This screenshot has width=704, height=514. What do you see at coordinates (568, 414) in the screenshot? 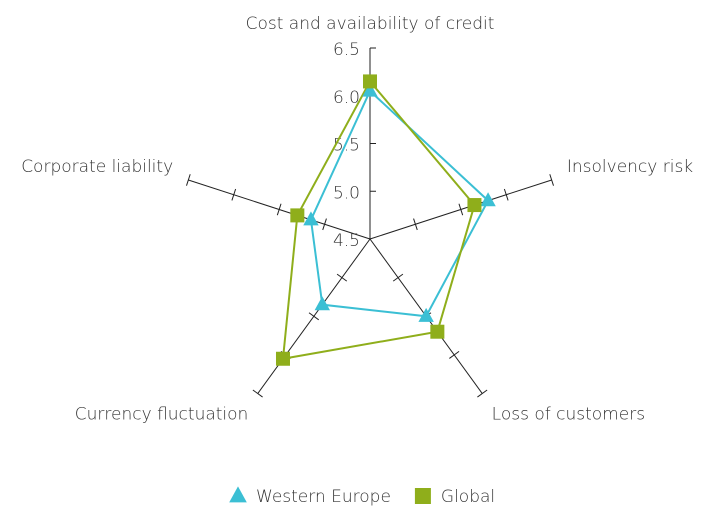
I see `axis-label: Loss of customers` at bounding box center [568, 414].